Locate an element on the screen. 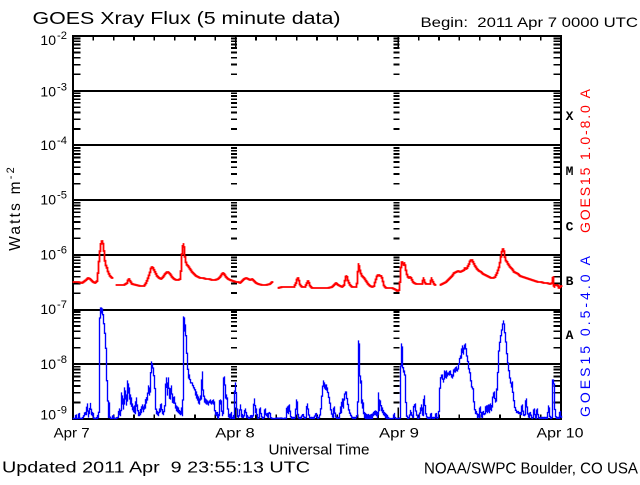 The image size is (640, 485). svg-text: GOES15 0.5-4.0 A is located at coordinates (585, 336).